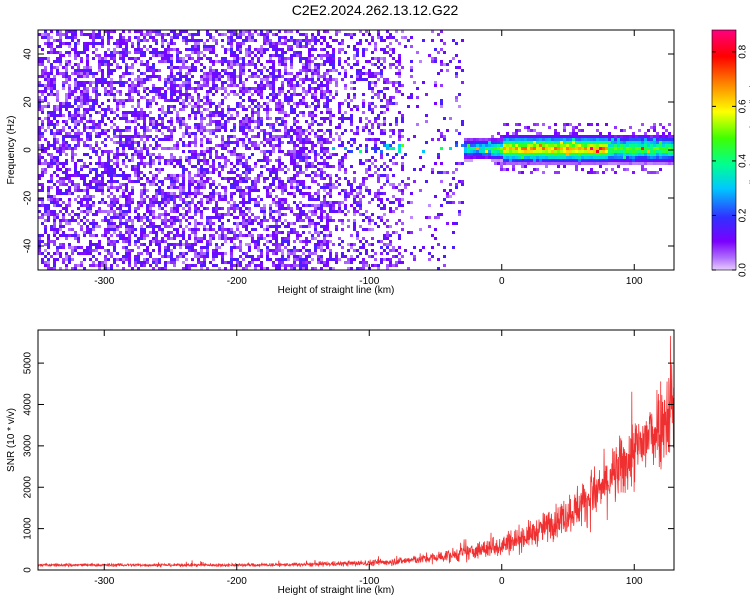  What do you see at coordinates (502, 281) in the screenshot?
I see `top-x-tick-label: 0` at bounding box center [502, 281].